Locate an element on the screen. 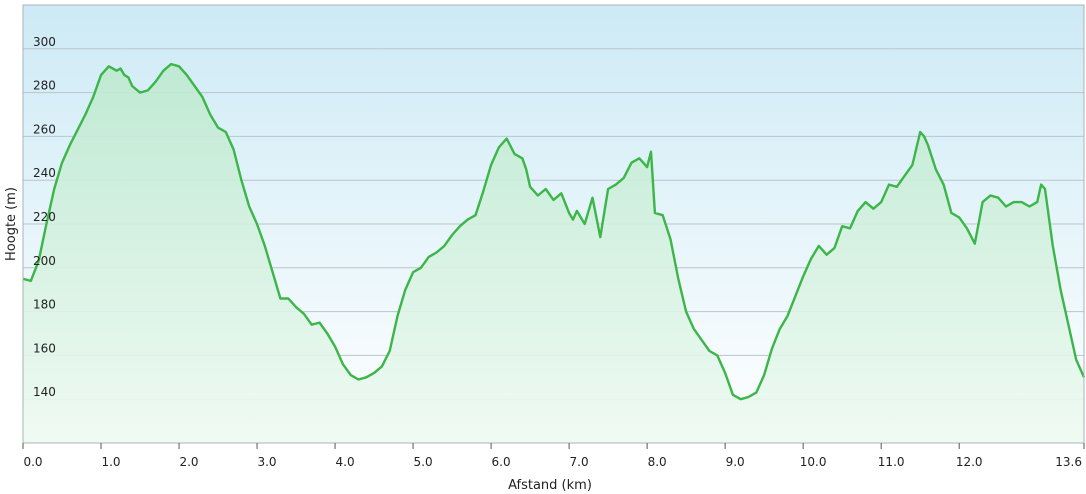 The height and width of the screenshot is (494, 1086). x-tick-label: 6.0 is located at coordinates (501, 462).